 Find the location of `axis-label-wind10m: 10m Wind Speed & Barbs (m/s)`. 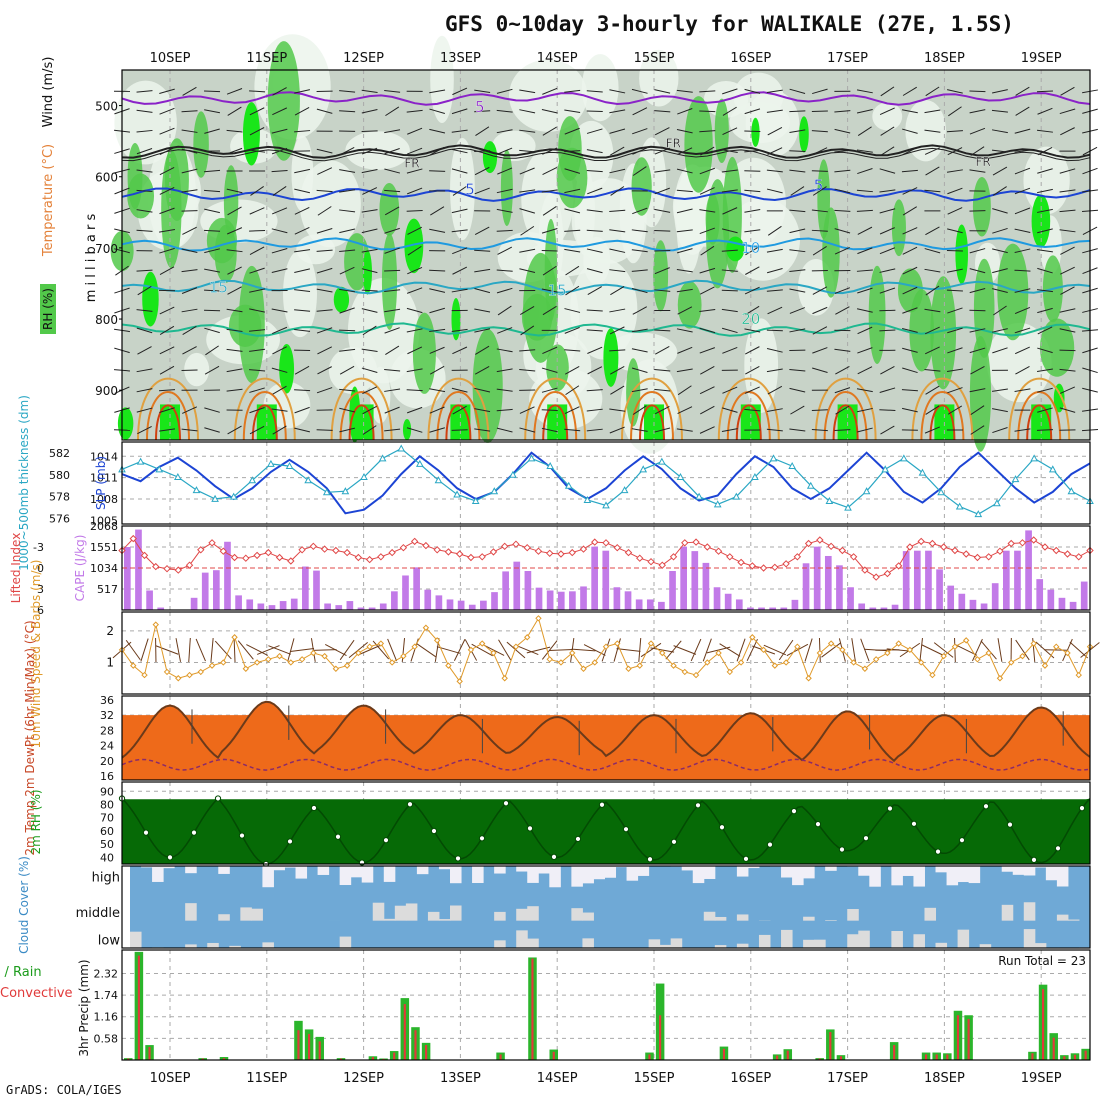

axis-label-wind10m: 10m Wind Speed & Barbs (m/s) is located at coordinates (36, 654).